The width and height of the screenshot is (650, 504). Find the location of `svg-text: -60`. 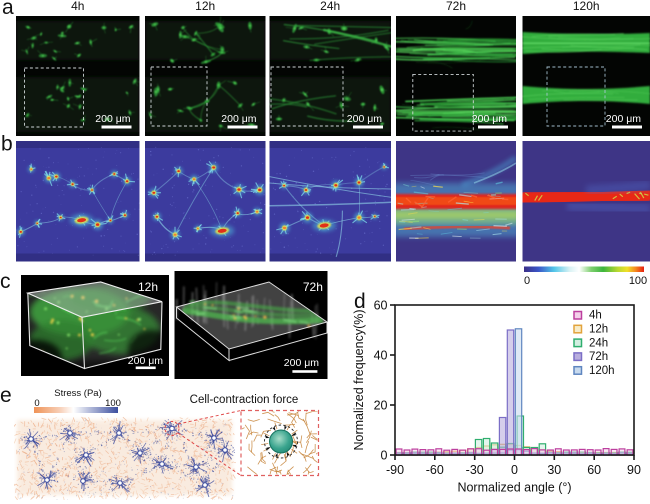

svg-text: -60 is located at coordinates (435, 470).